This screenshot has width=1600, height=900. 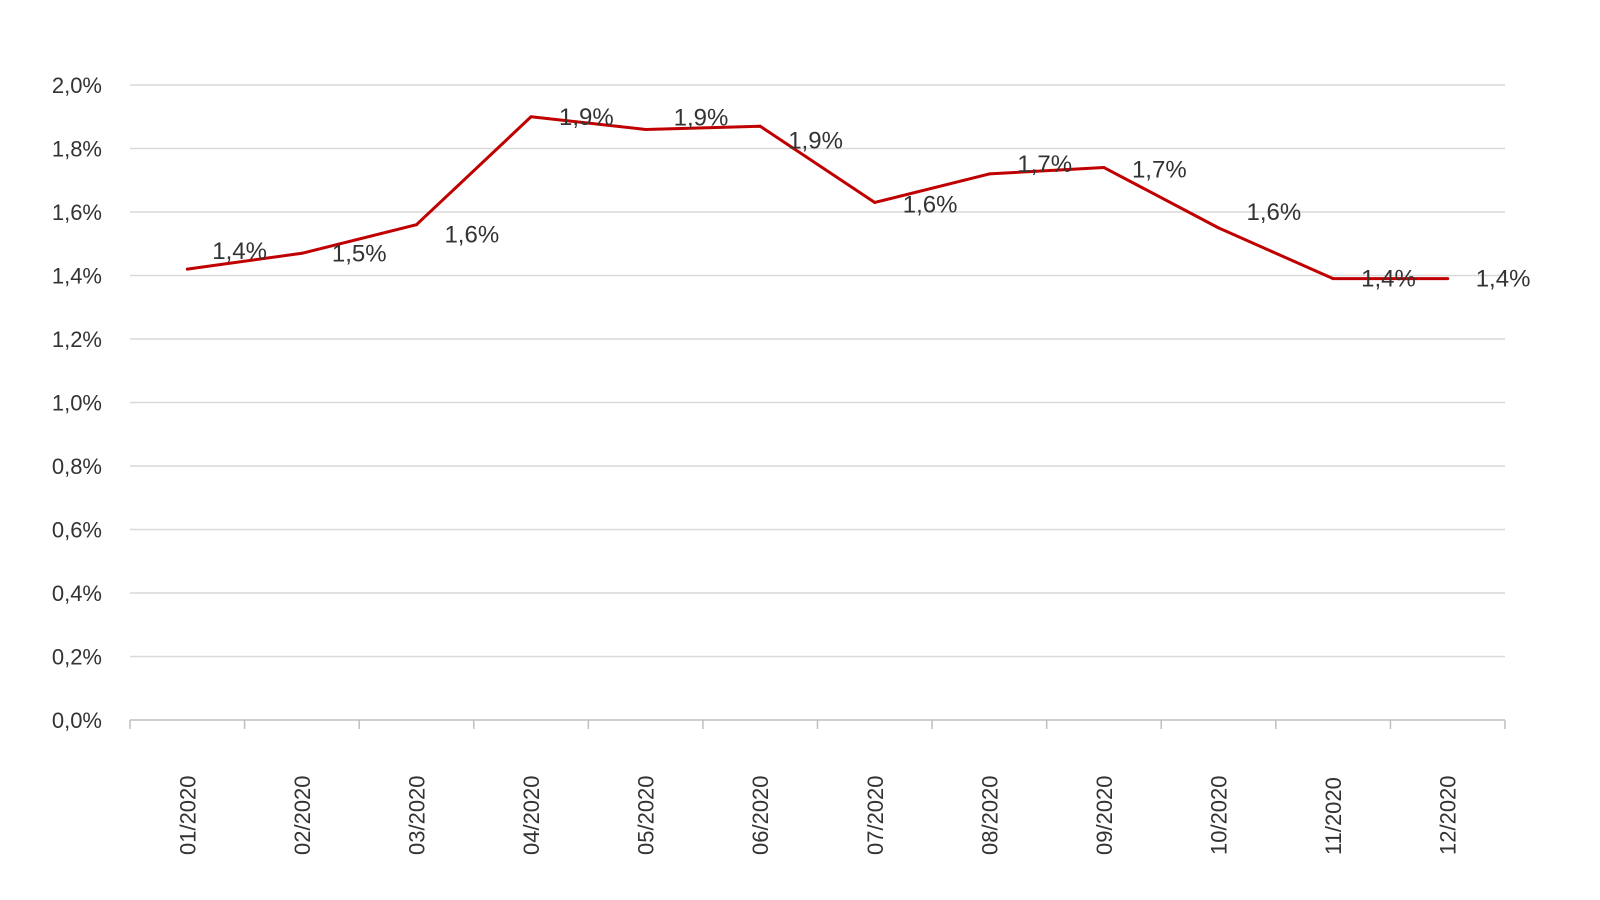 What do you see at coordinates (77, 466) in the screenshot?
I see `y-tick-label: 0,8%` at bounding box center [77, 466].